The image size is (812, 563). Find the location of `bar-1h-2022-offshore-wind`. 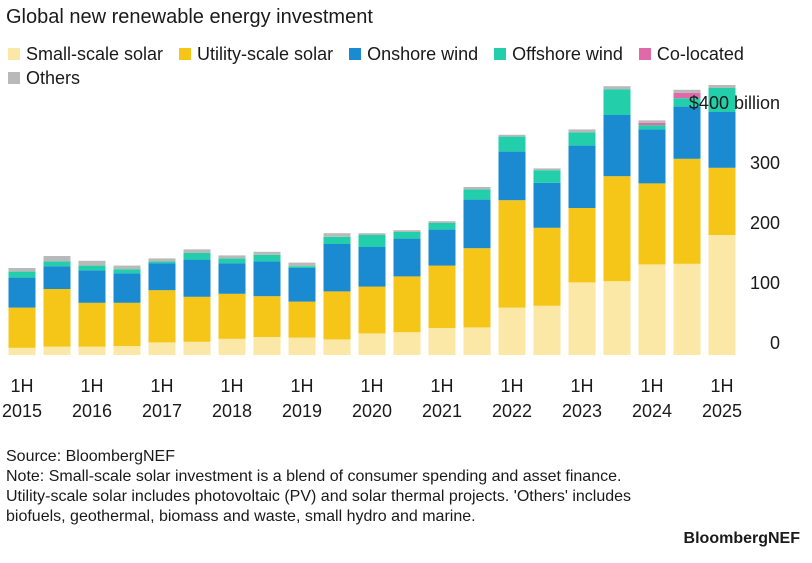

bar-1h-2022-offshore-wind is located at coordinates (512, 144).